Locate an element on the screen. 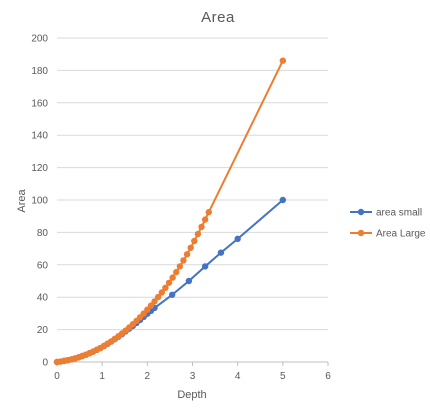 Image resolution: width=430 pixels, height=419 pixels. y-tick-label-20: 20 is located at coordinates (43, 330).